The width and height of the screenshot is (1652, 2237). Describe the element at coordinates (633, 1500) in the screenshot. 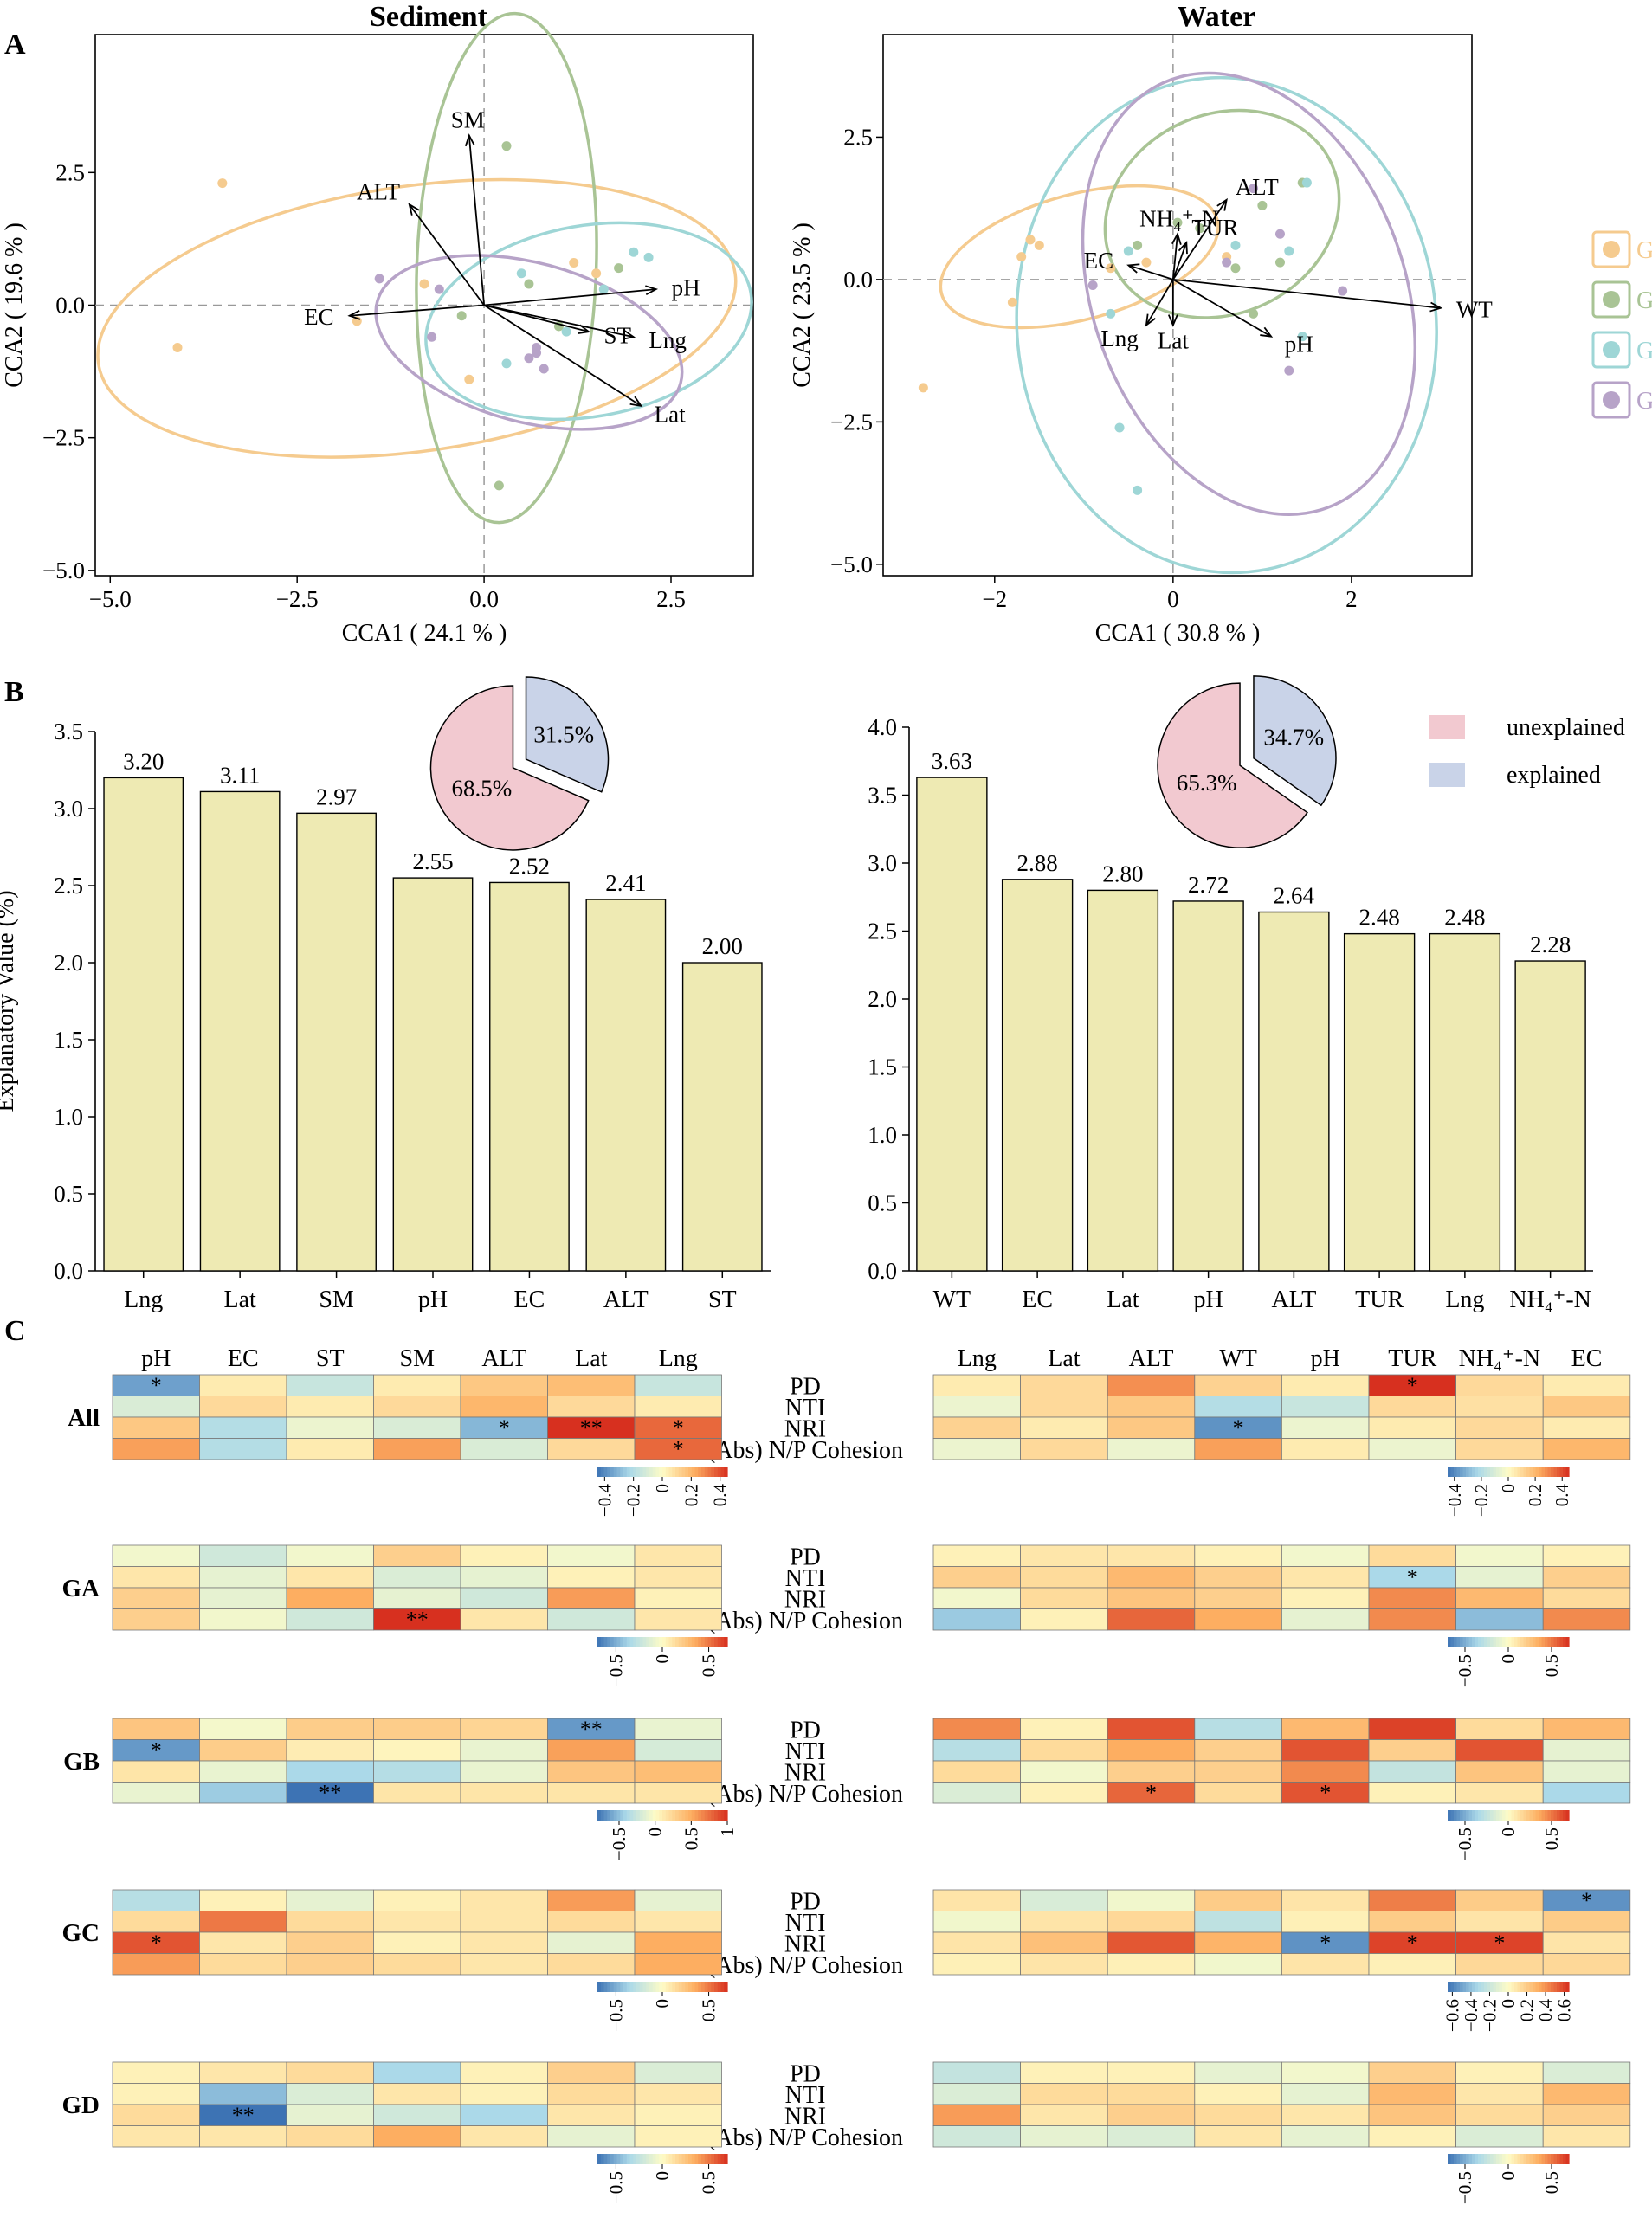

I see `colorbar-tick-label: −0.2` at that location.